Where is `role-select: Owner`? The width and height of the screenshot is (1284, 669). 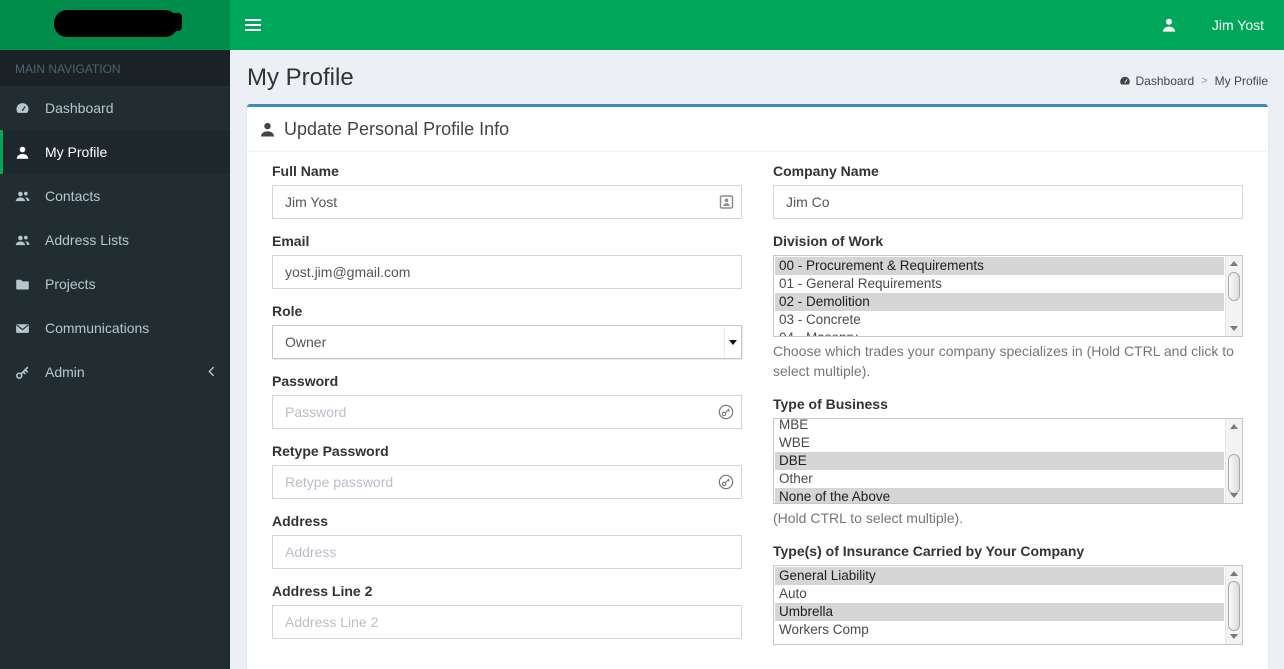 role-select: Owner is located at coordinates (507, 342).